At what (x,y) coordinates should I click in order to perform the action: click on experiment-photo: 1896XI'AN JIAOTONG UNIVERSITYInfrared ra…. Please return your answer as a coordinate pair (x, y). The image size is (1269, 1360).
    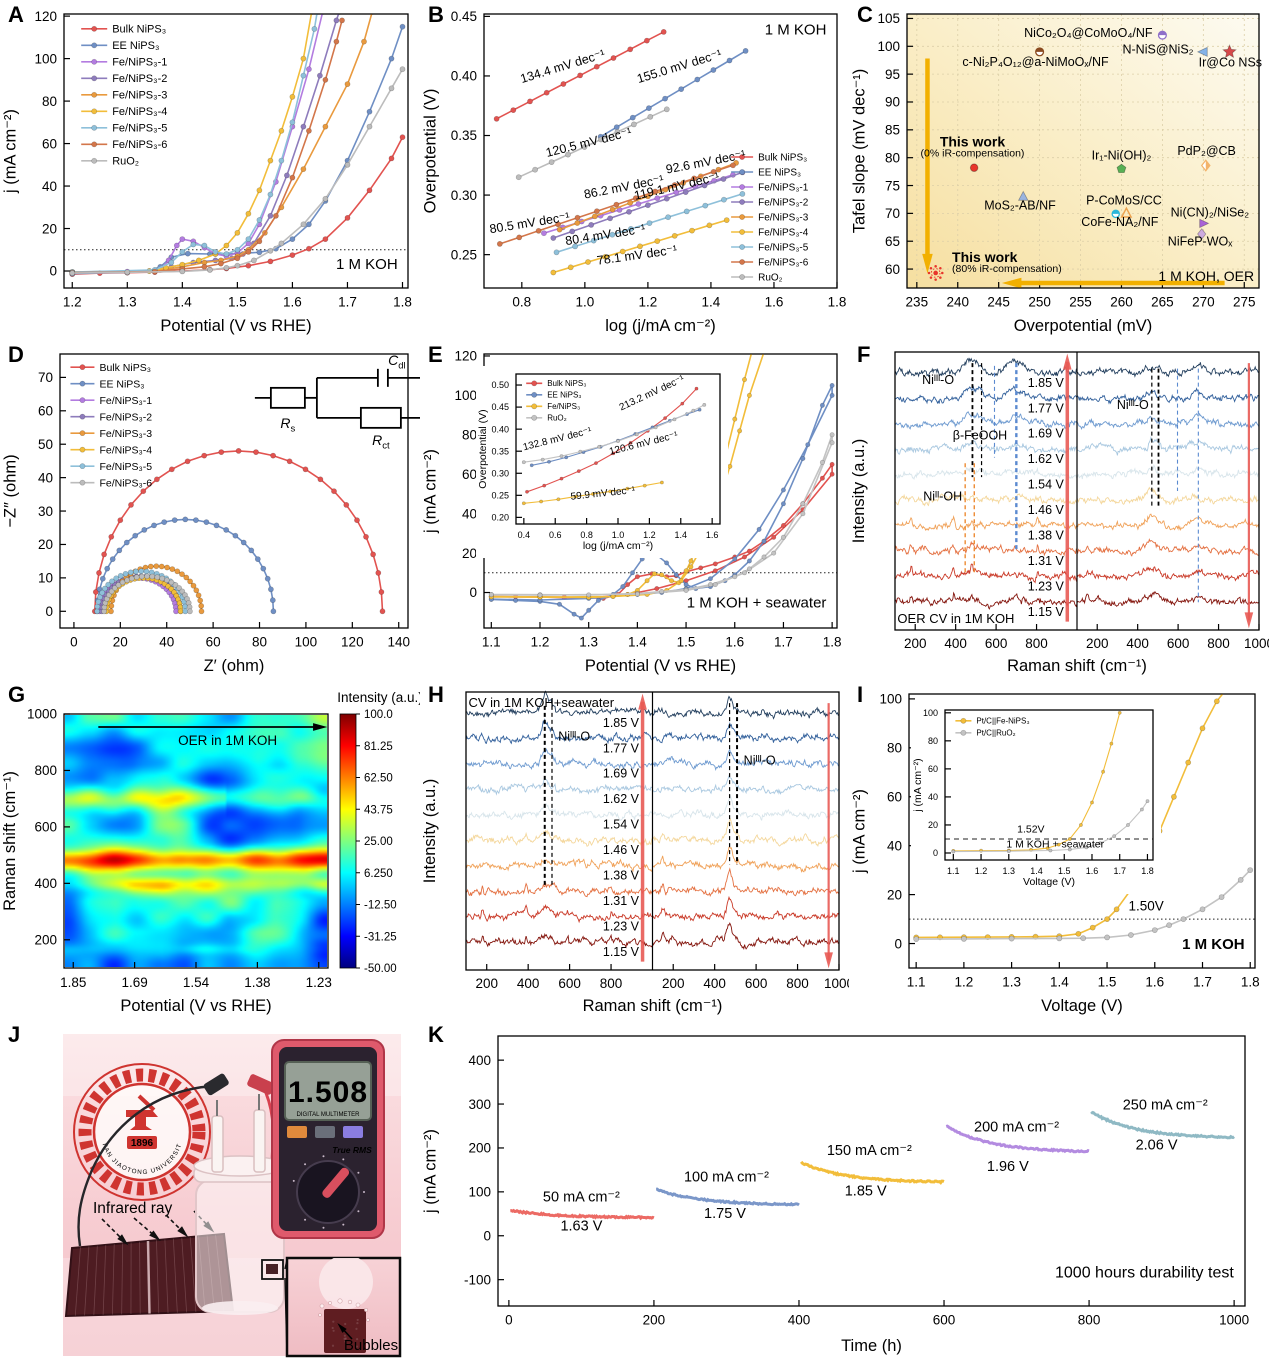
    Looking at the image, I should click on (210, 1190).